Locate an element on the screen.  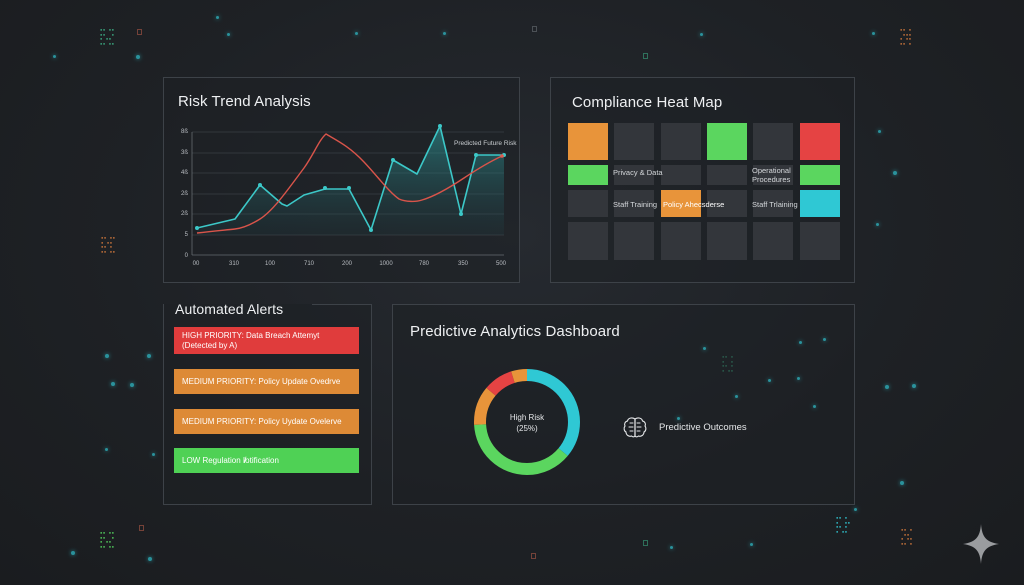
svg-text: 8ß is located at coordinates (184, 132).